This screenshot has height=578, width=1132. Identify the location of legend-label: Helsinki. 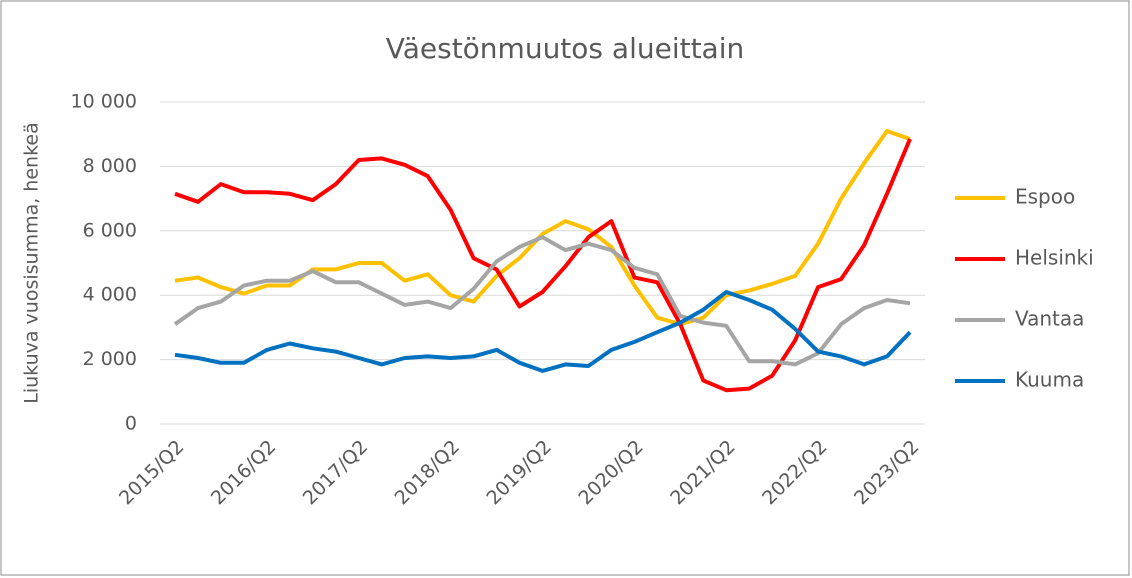
(1054, 258).